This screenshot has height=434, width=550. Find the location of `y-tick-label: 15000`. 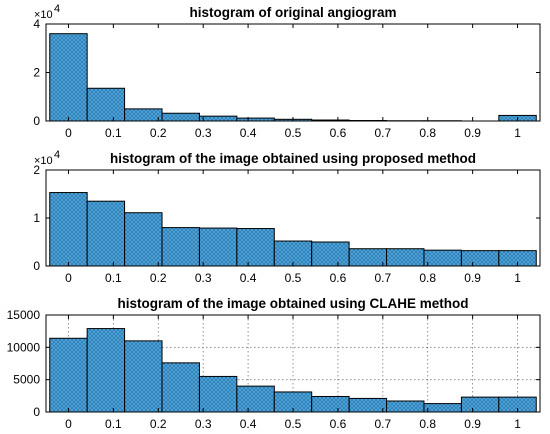

y-tick-label: 15000 is located at coordinates (24, 315).